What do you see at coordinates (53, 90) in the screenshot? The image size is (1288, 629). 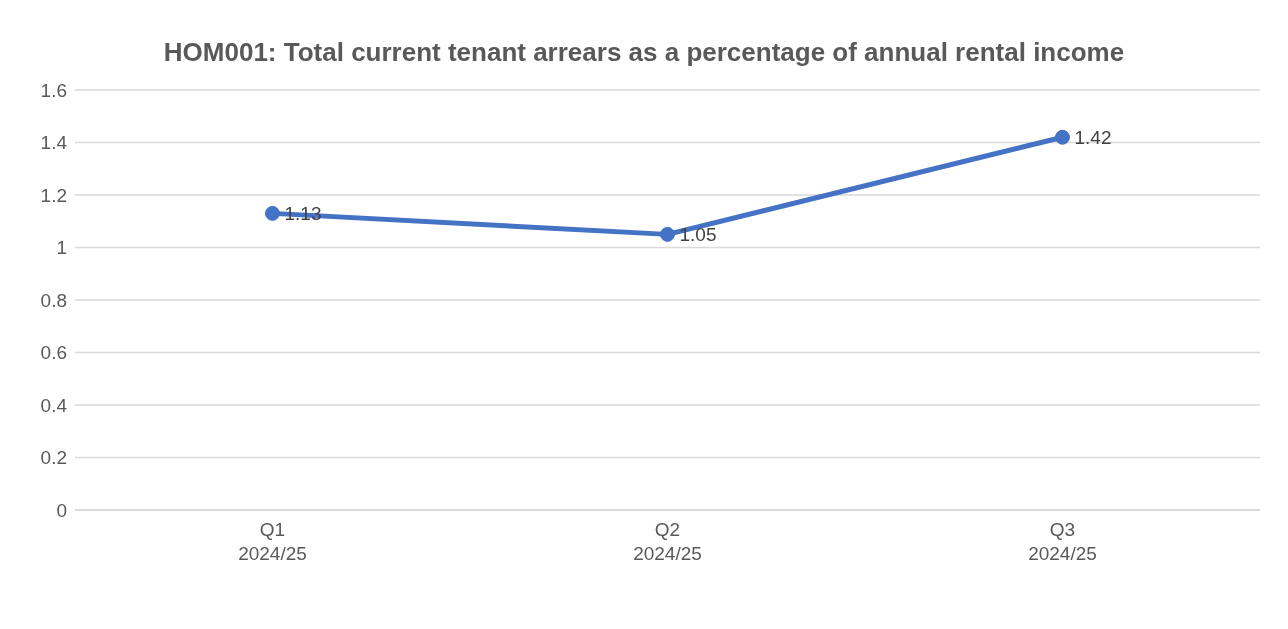 I see `y-tick-label: 1.6` at bounding box center [53, 90].